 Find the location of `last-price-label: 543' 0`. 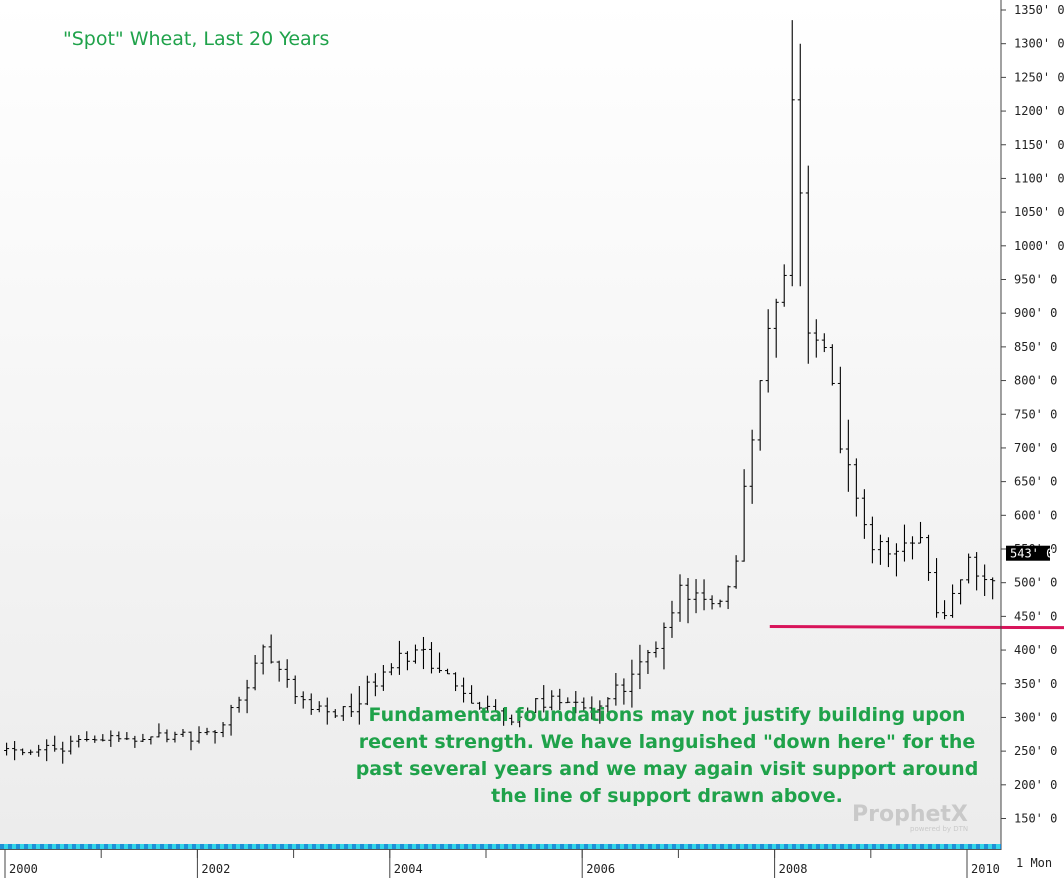

last-price-label: 543' 0 is located at coordinates (1031, 554).